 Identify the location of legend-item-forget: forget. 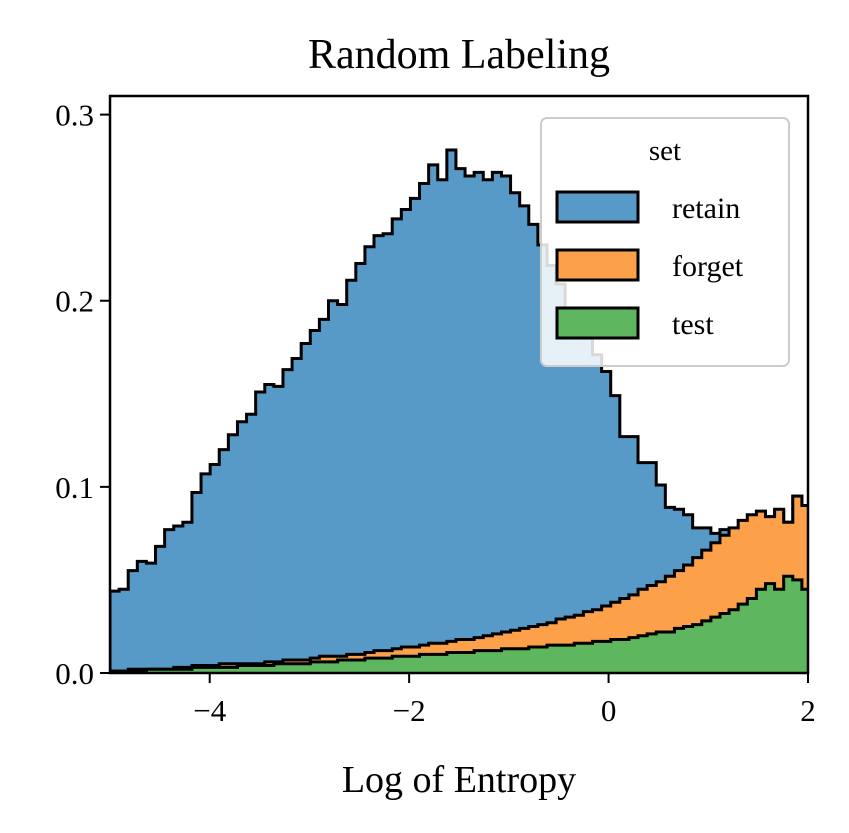
(649, 265).